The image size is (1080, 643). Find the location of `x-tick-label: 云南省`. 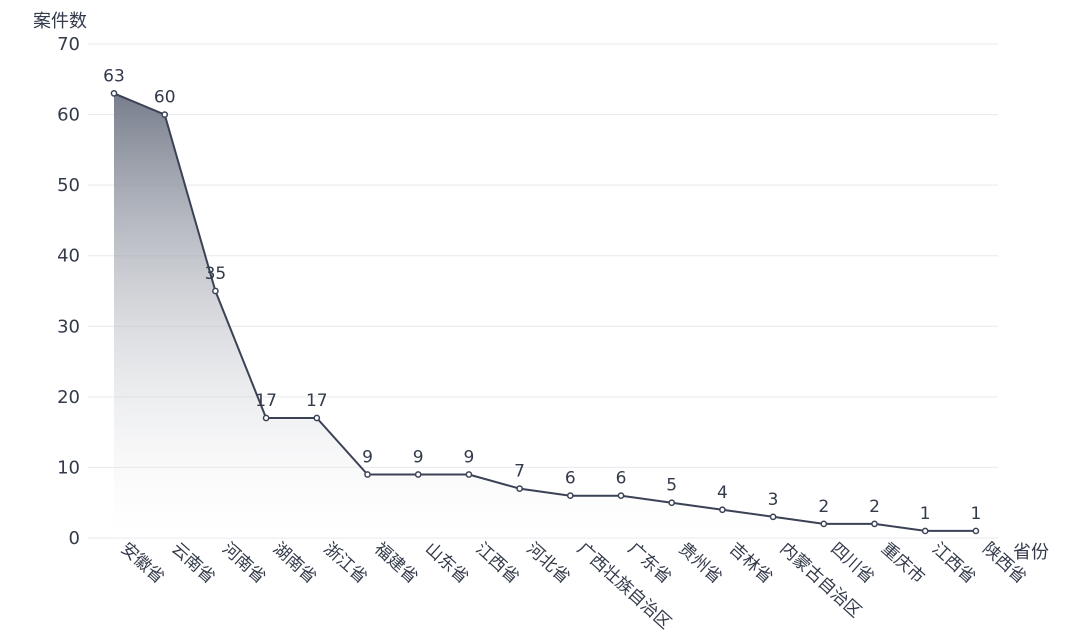

x-tick-label: 云南省 is located at coordinates (192, 563).